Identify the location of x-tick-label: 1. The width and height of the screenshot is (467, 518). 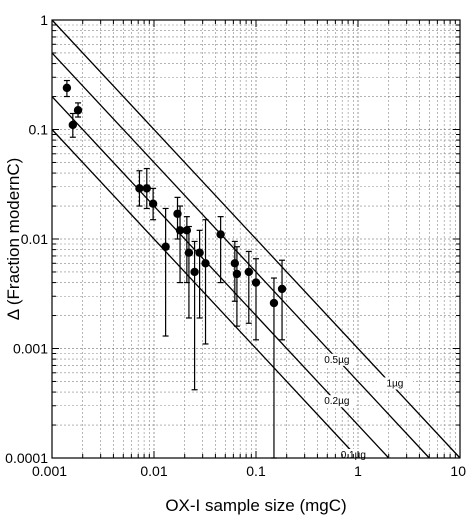
(358, 471).